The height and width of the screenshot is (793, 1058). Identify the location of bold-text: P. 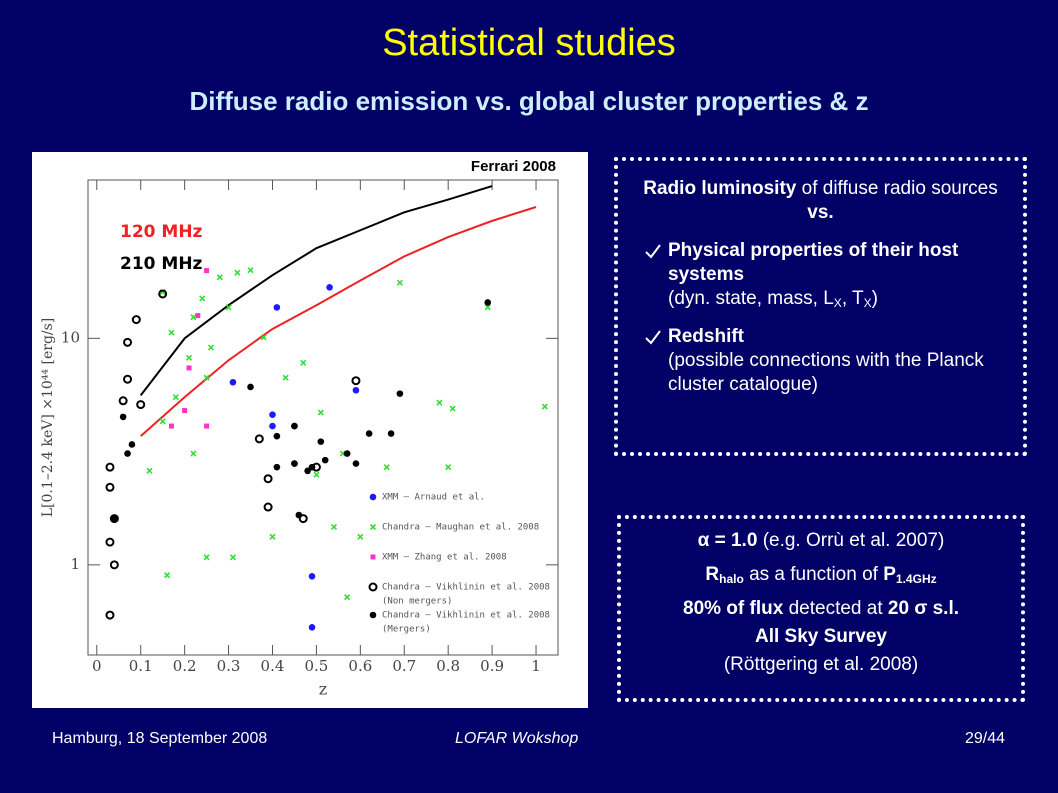
(889, 574).